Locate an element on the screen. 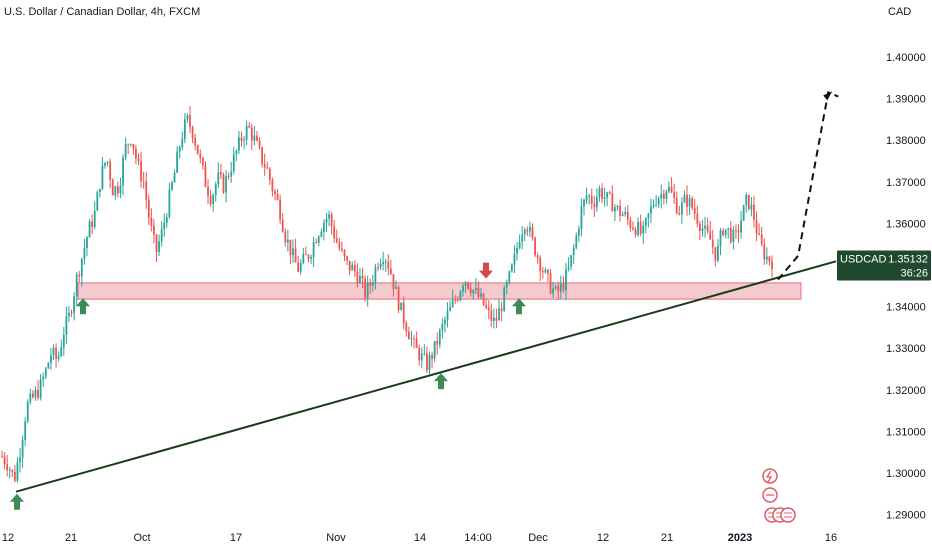  price-tick-label: 1.39000 is located at coordinates (906, 100).